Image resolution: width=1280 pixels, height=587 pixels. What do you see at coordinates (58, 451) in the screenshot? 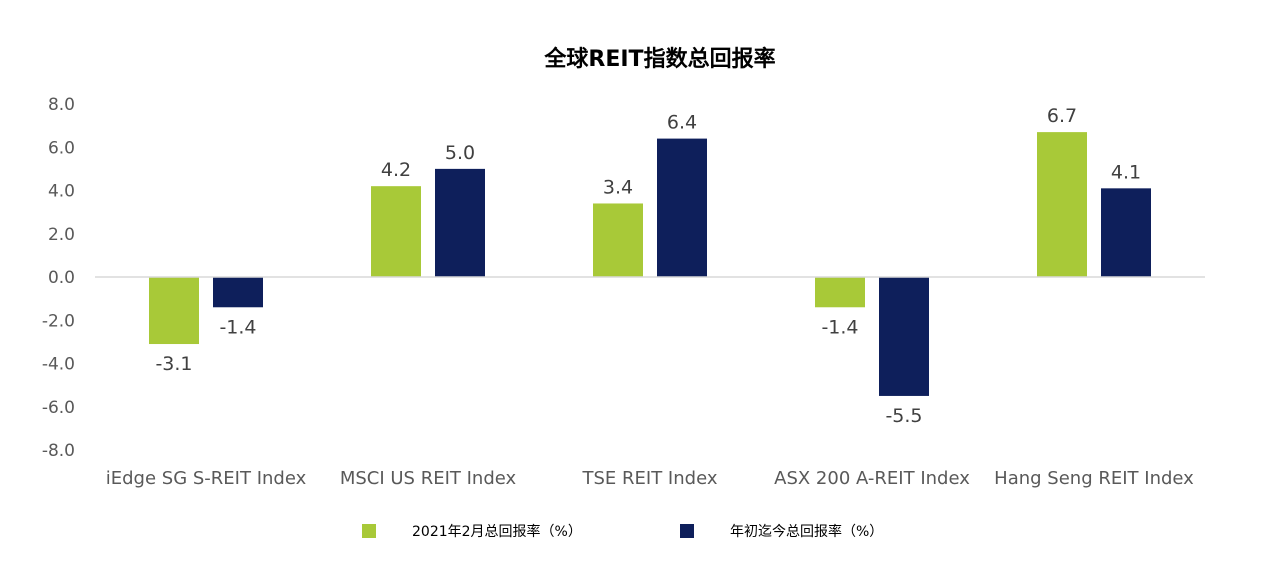
I see `y-tick-label: -8.0` at bounding box center [58, 451].